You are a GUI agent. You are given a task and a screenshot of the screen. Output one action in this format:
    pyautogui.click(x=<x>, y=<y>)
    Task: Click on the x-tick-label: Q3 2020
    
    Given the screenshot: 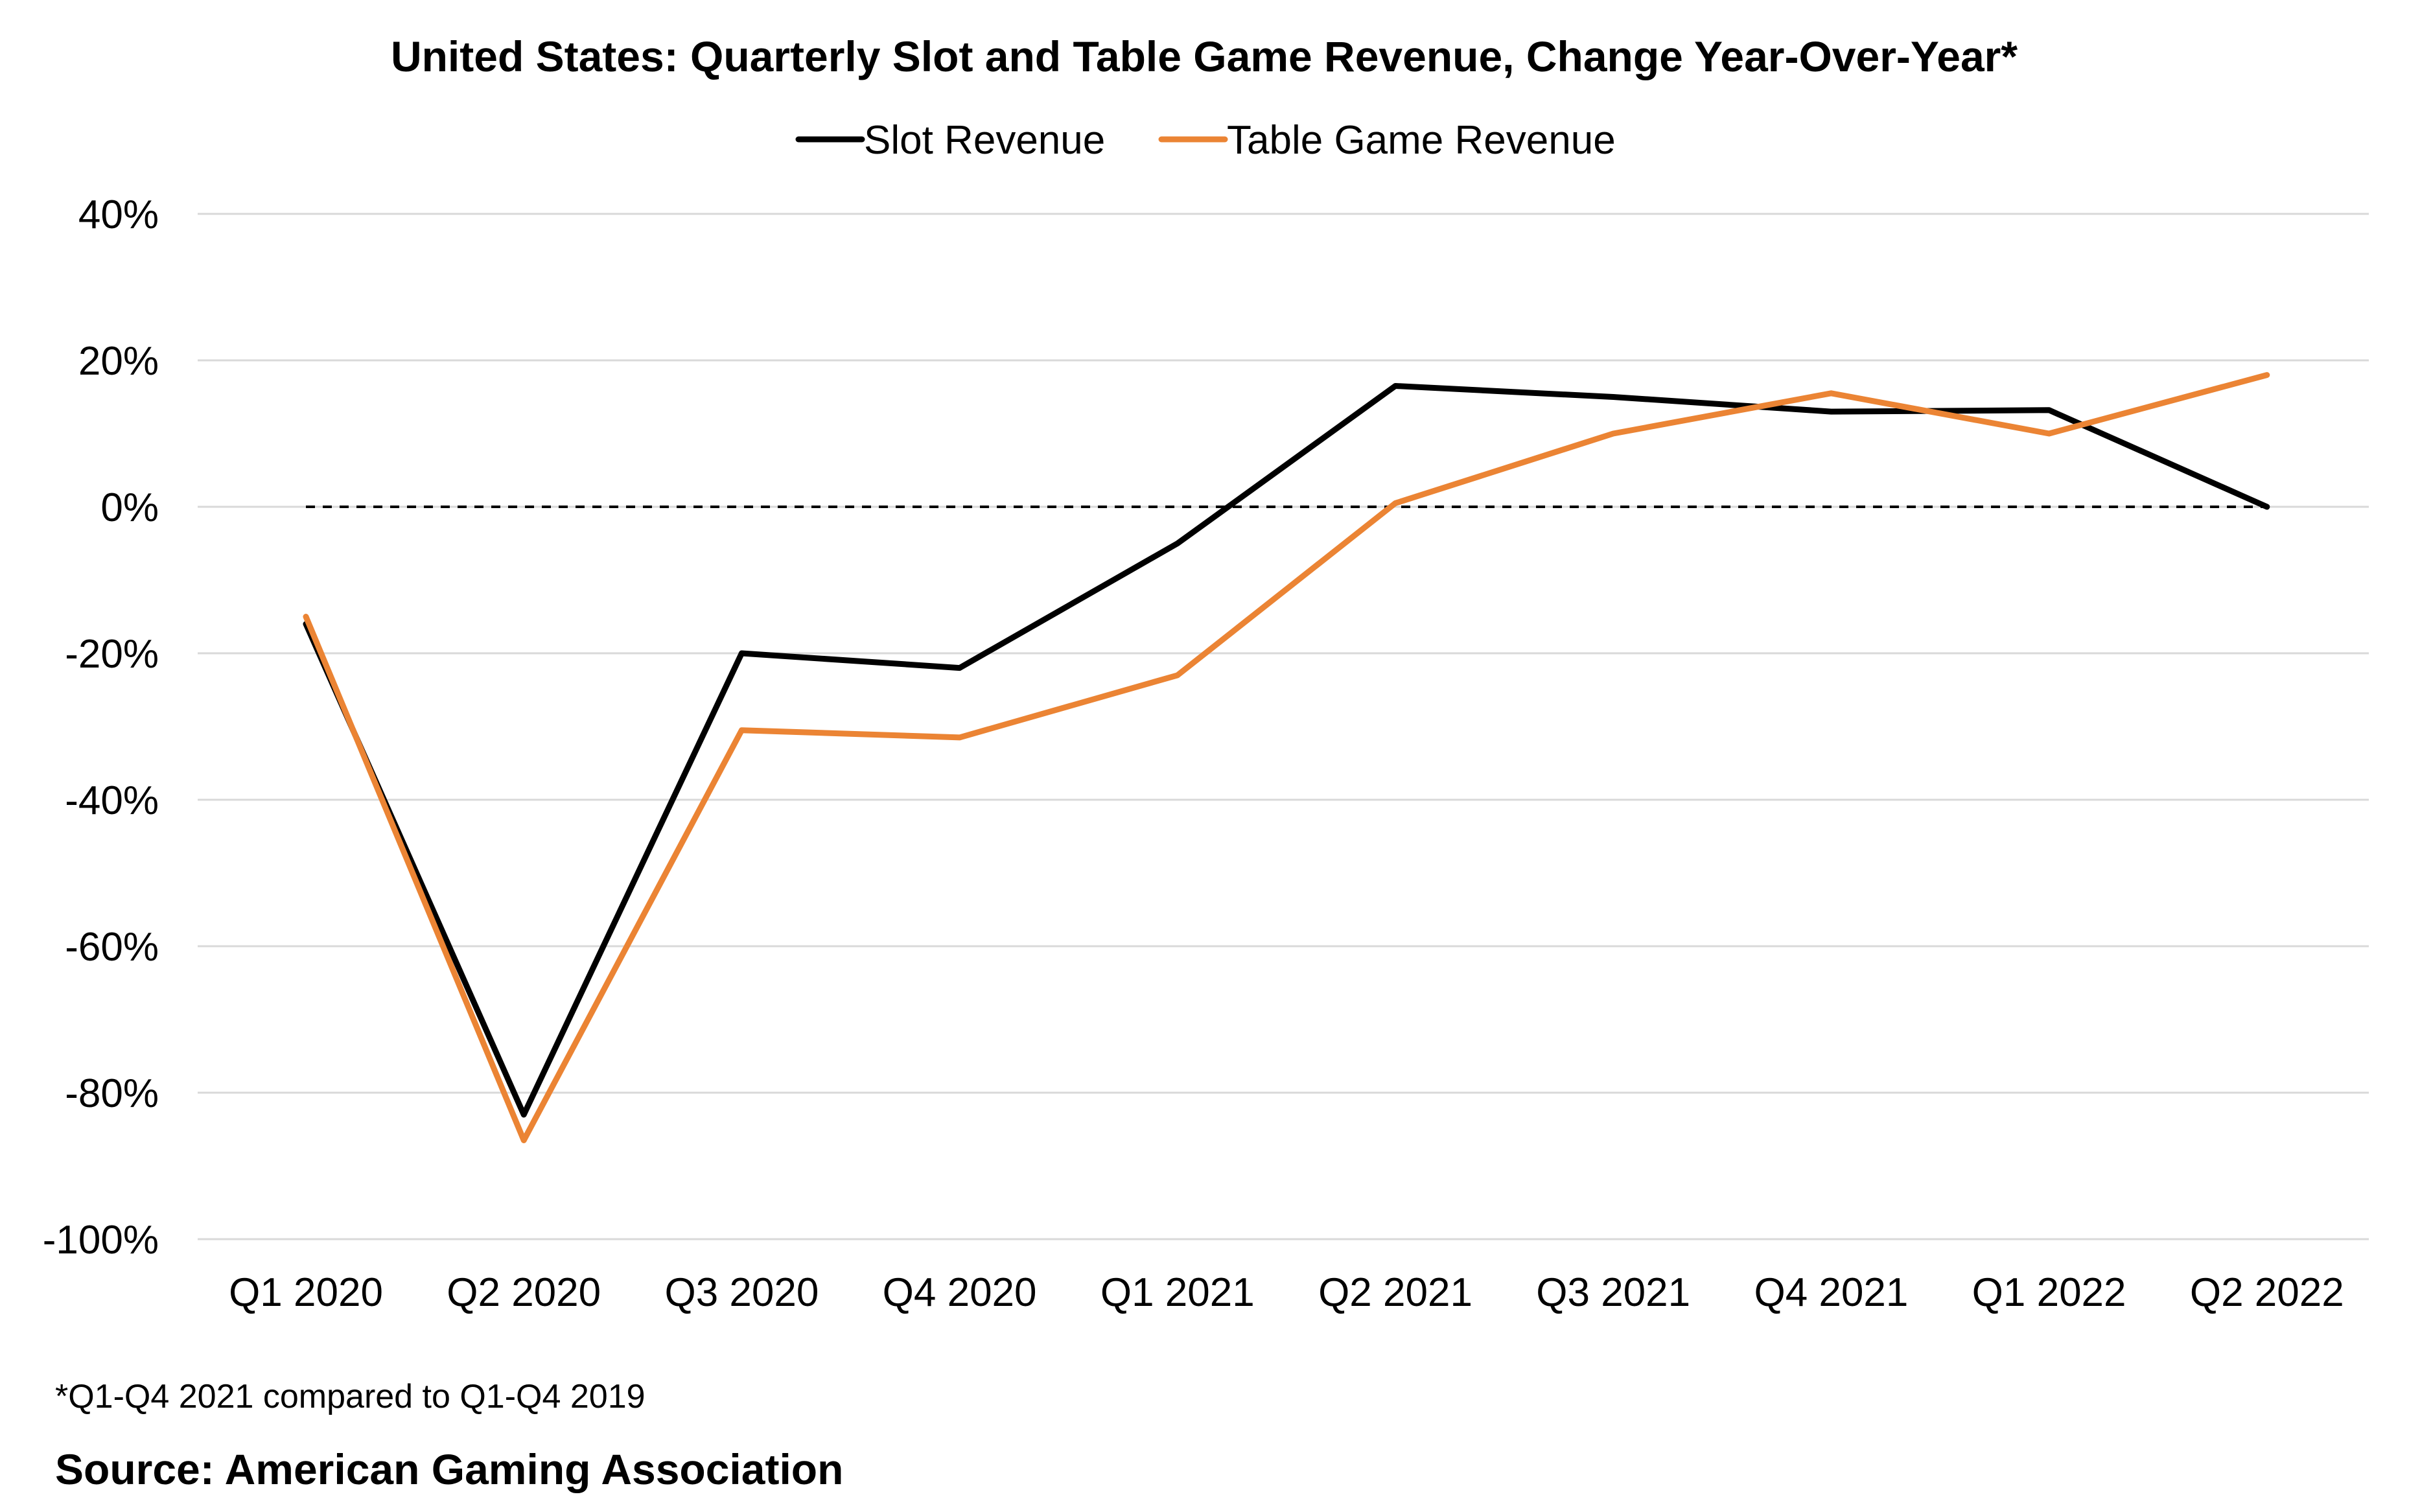 What is the action you would take?
    pyautogui.click(x=741, y=1292)
    